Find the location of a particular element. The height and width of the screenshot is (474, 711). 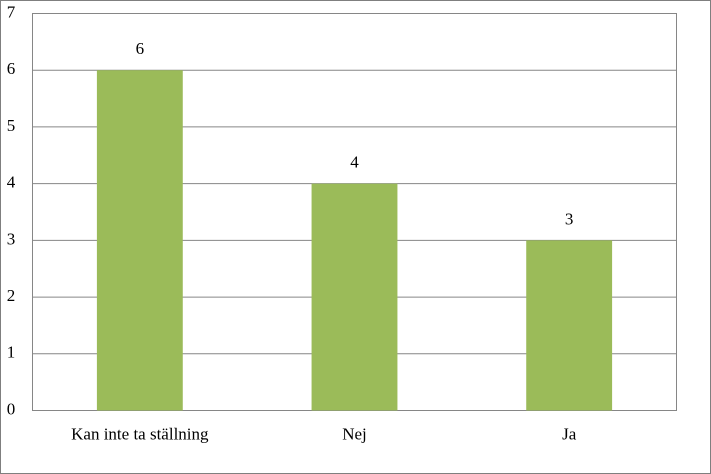

x-tick-label: Nej is located at coordinates (354, 433).